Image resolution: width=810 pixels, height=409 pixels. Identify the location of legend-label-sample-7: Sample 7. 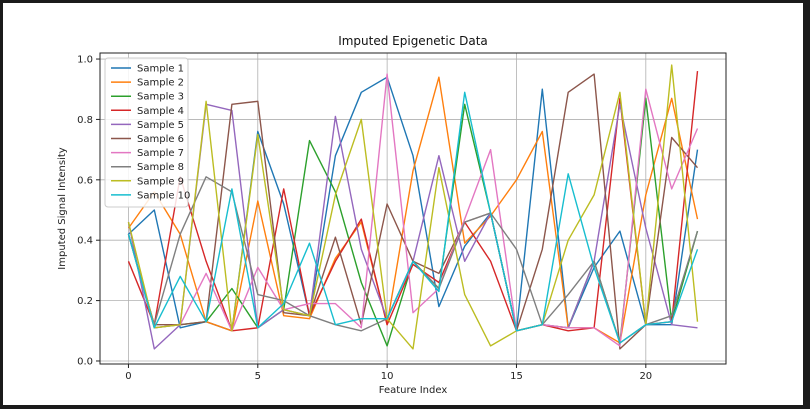
(160, 153).